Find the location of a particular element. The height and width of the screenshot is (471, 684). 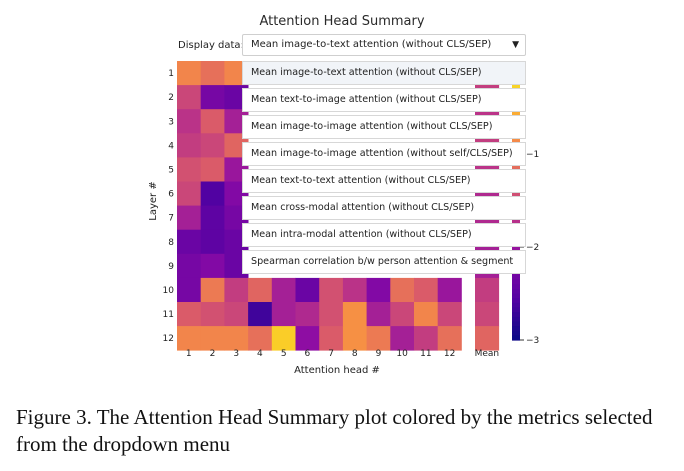

x-tick-label: 5 is located at coordinates (284, 354).